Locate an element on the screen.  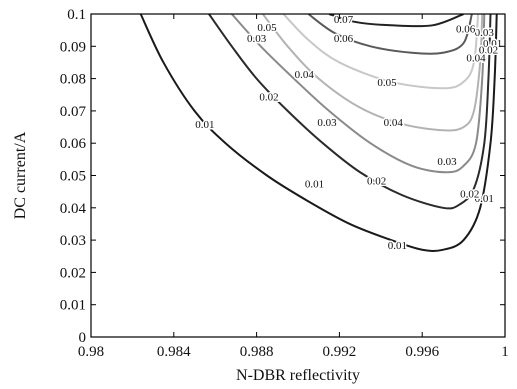
y-tick-label: 0.04 is located at coordinates (73, 209).